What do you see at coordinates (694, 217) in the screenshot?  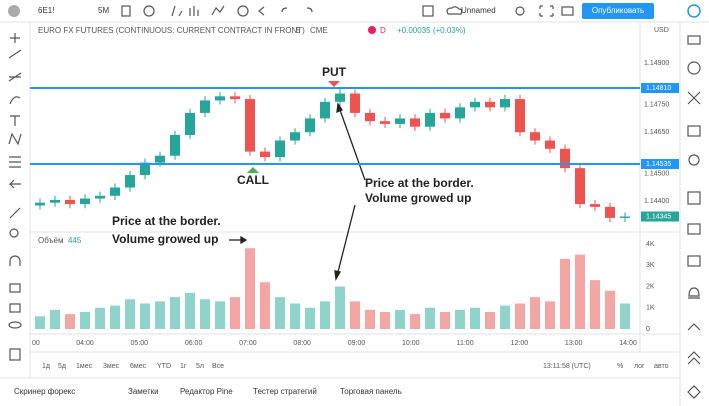 I see `right-widgets` at bounding box center [694, 217].